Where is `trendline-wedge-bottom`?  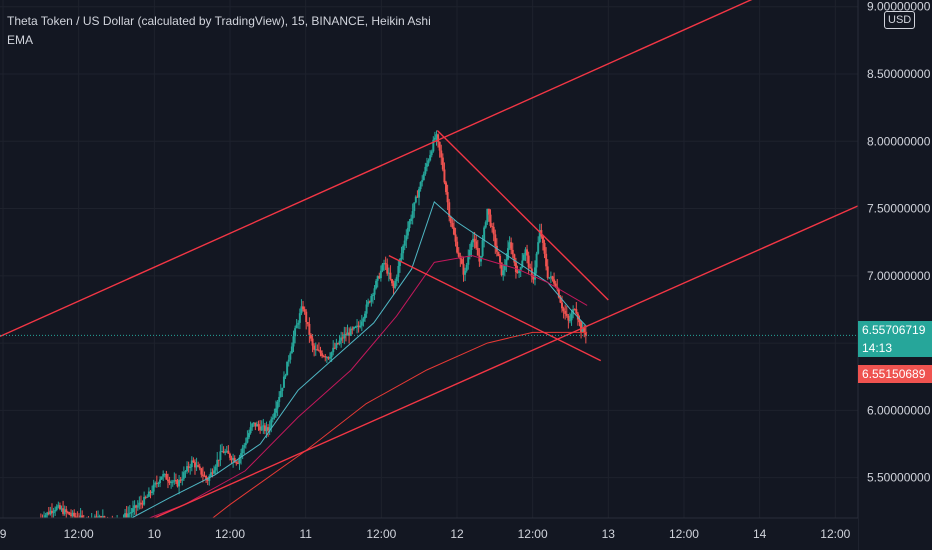
trendline-wedge-bottom is located at coordinates (495, 308).